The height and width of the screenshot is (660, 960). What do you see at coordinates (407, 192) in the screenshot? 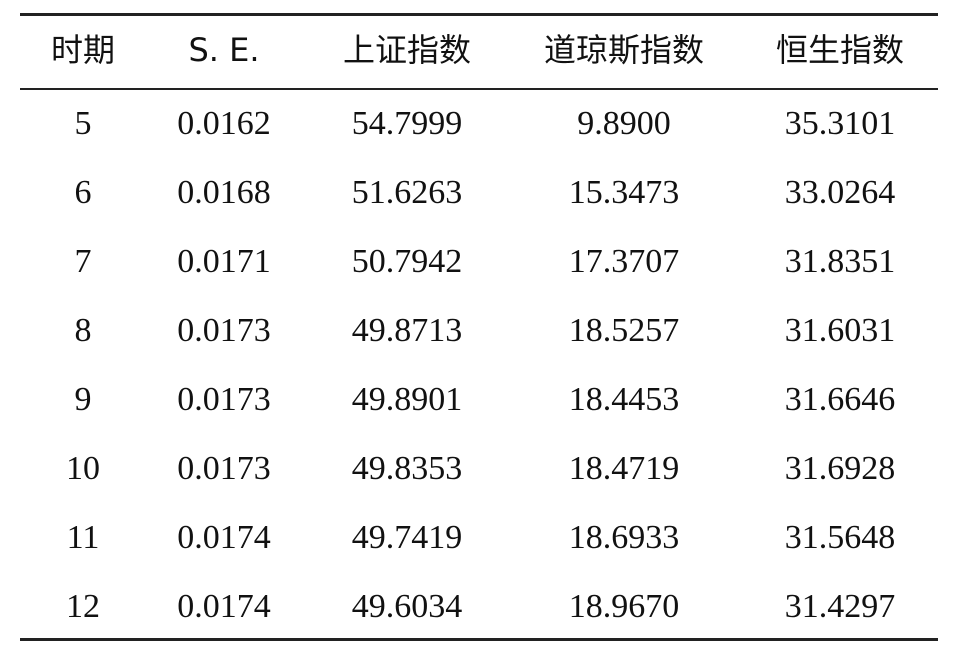
I see `table-cell: 51.6263` at bounding box center [407, 192].